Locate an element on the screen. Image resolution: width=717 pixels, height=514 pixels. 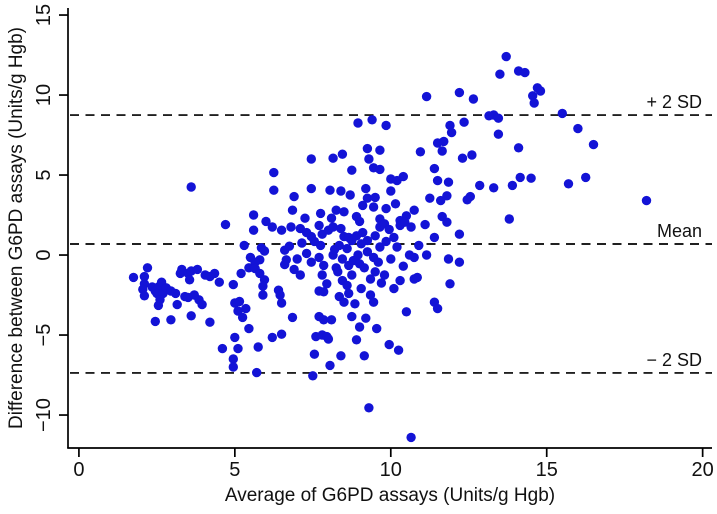
x-tick-label: 10 is located at coordinates (391, 470).